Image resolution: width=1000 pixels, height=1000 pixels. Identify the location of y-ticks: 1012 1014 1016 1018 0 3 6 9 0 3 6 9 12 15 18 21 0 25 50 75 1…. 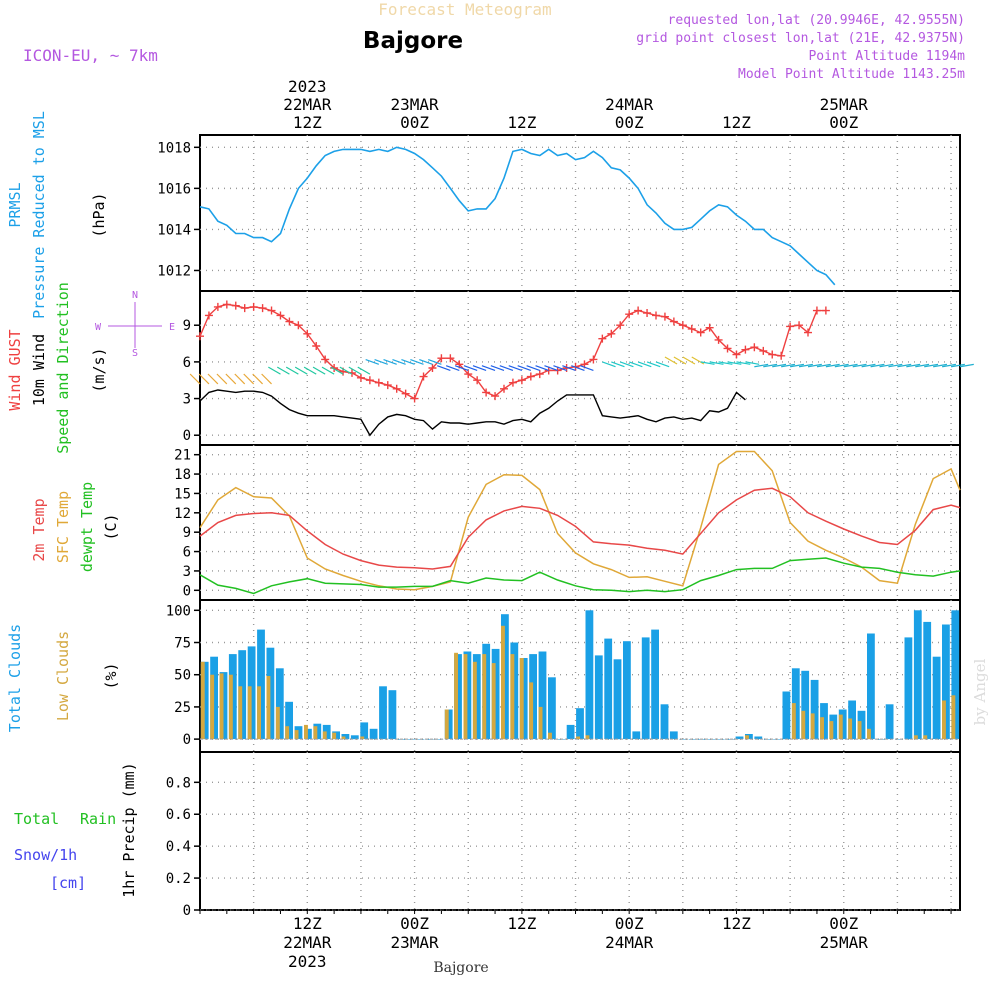
(178, 529).